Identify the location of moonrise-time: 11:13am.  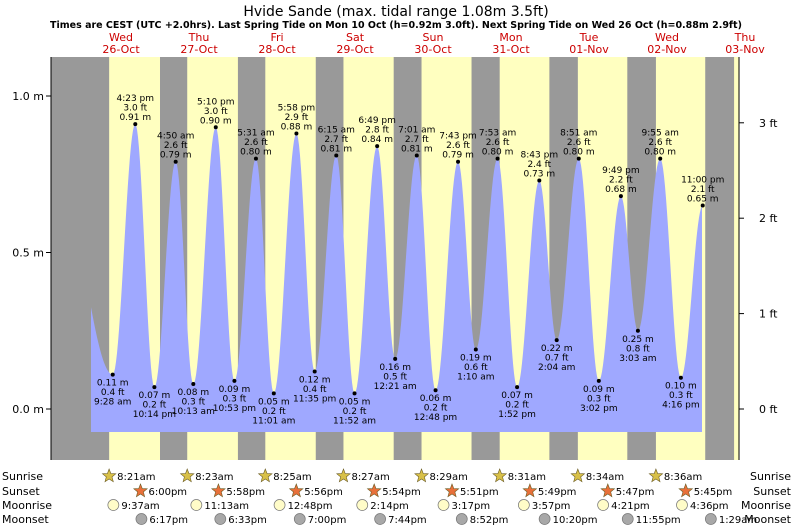
(226, 506).